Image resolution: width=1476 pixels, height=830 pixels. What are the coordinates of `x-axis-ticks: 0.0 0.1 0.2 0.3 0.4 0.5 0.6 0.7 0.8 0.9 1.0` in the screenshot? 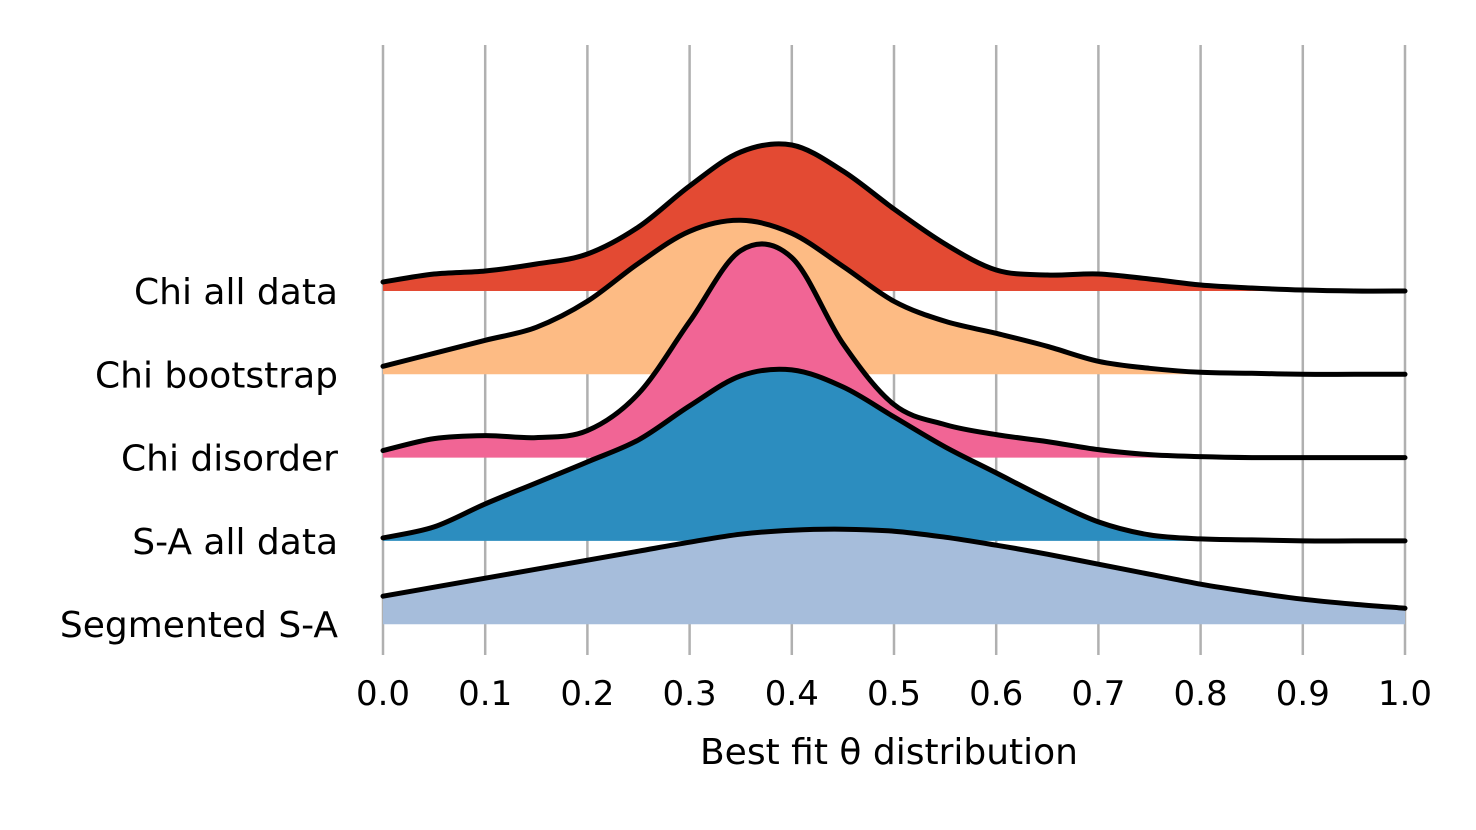 It's located at (894, 694).